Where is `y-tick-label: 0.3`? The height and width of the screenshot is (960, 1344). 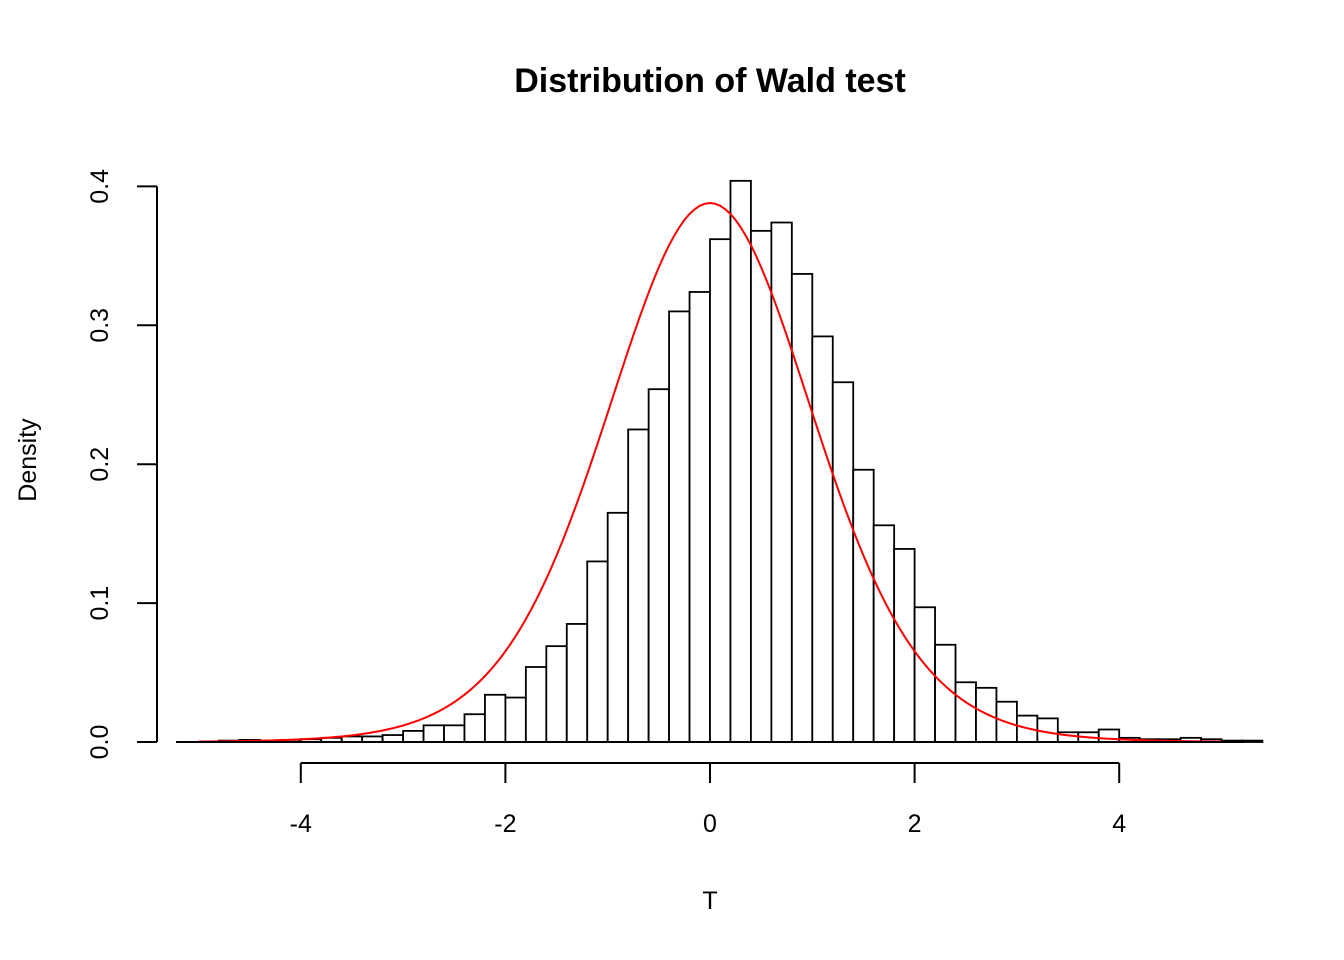
y-tick-label: 0.3 is located at coordinates (100, 325).